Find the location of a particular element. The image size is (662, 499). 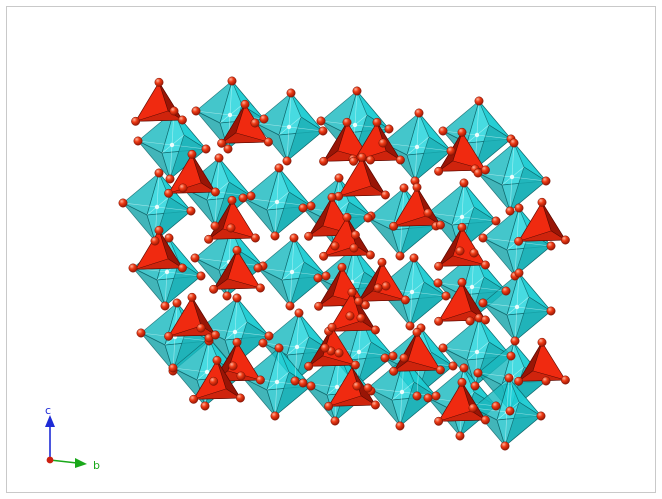

tetrahedron-side-face is located at coordinates (331, 361).